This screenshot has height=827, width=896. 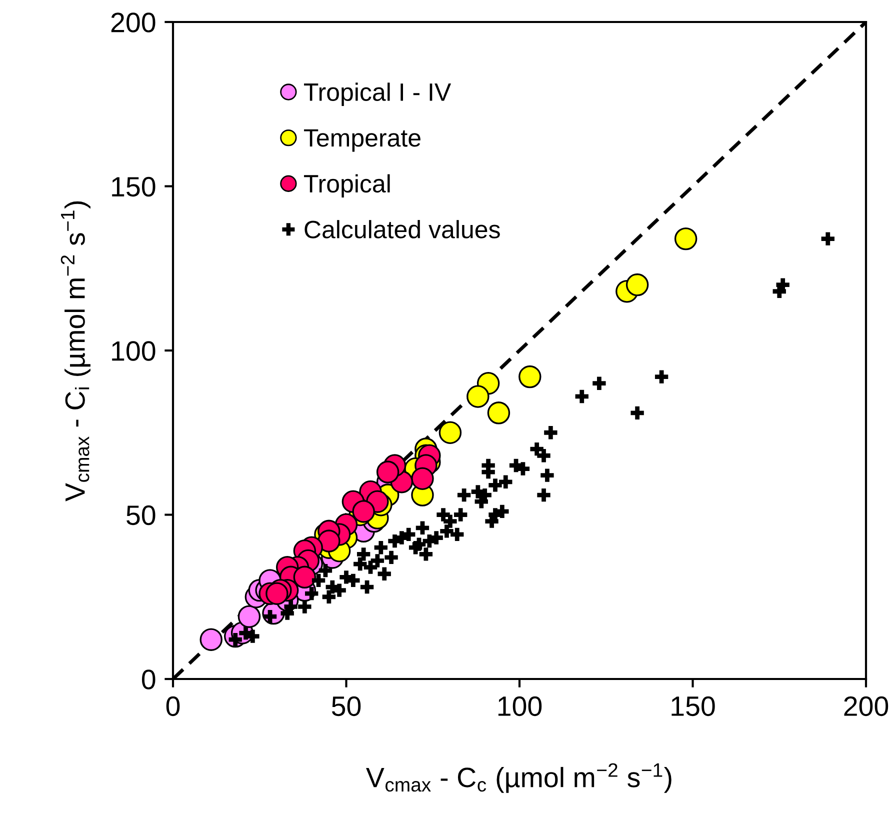 I want to click on text: V$_{cmax}$ - C$_{c}$ (µmol m$^{−2}$ s$^{−1}$), so click(x=519, y=778).